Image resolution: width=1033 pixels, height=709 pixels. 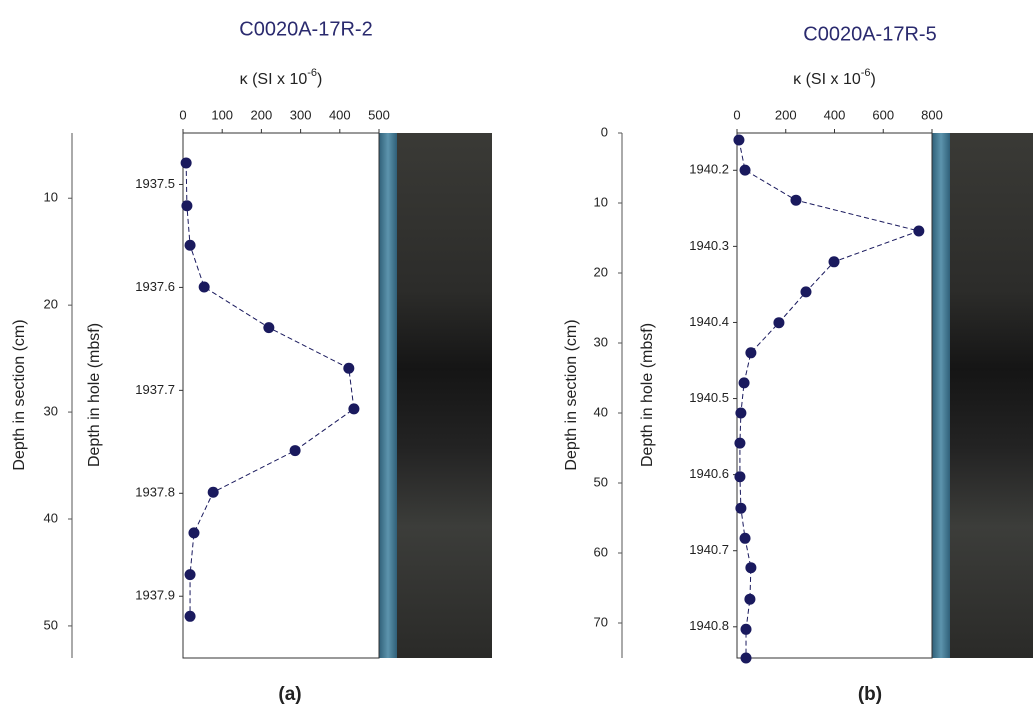 I want to click on y2-tick-label: 1940.3, so click(x=709, y=245).